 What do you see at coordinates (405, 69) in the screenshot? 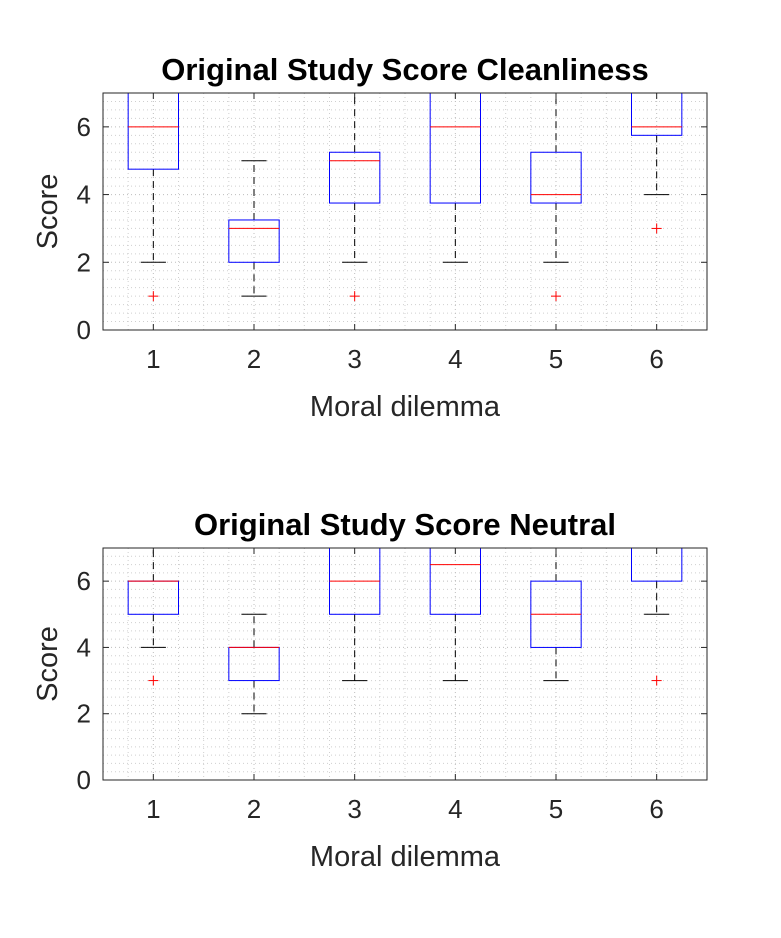
I see `chart-title: Original Study Score Cleanliness` at bounding box center [405, 69].